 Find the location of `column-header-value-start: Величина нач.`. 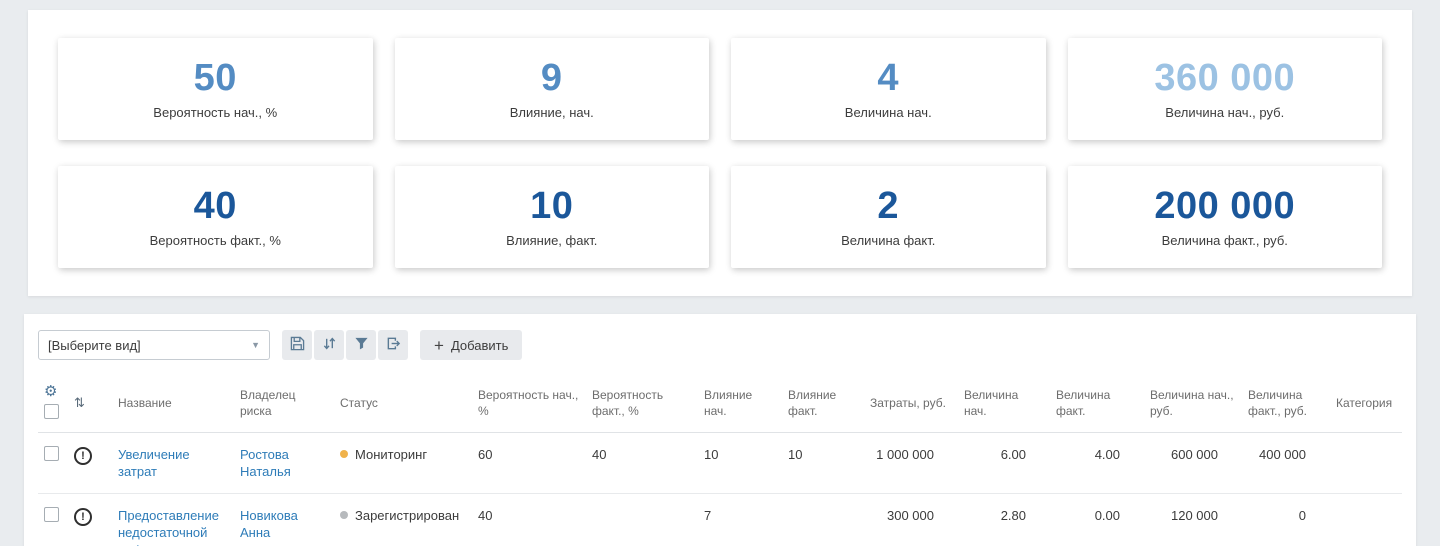

column-header-value-start: Величина нач. is located at coordinates (1010, 404).